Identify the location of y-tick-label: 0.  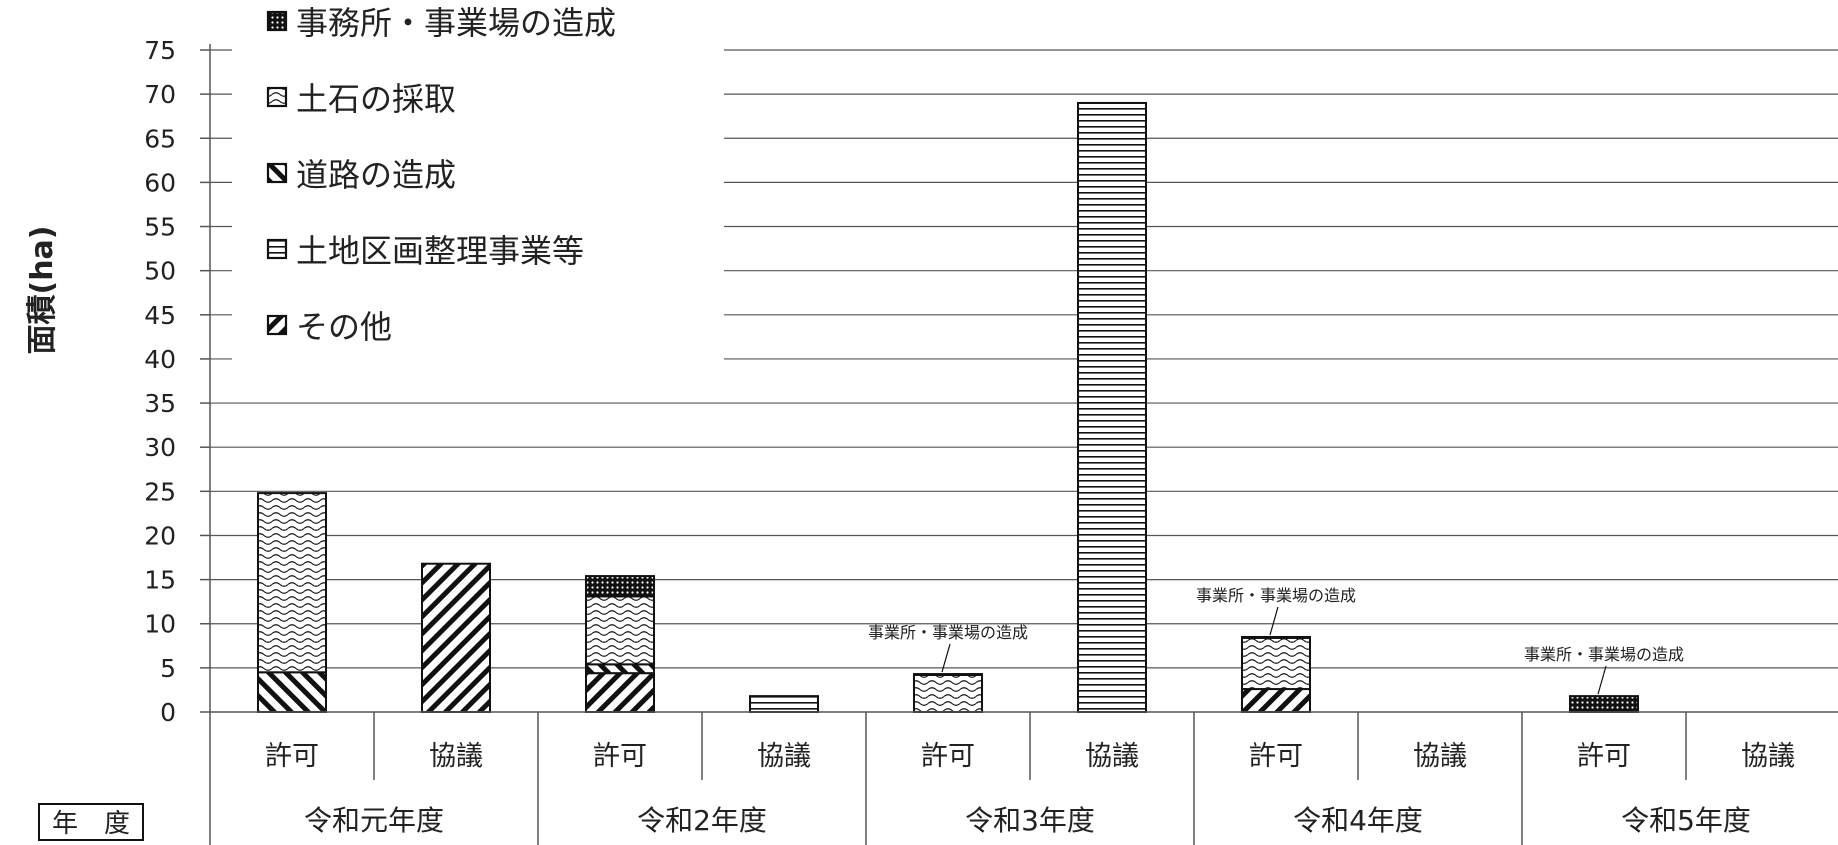
(168, 712).